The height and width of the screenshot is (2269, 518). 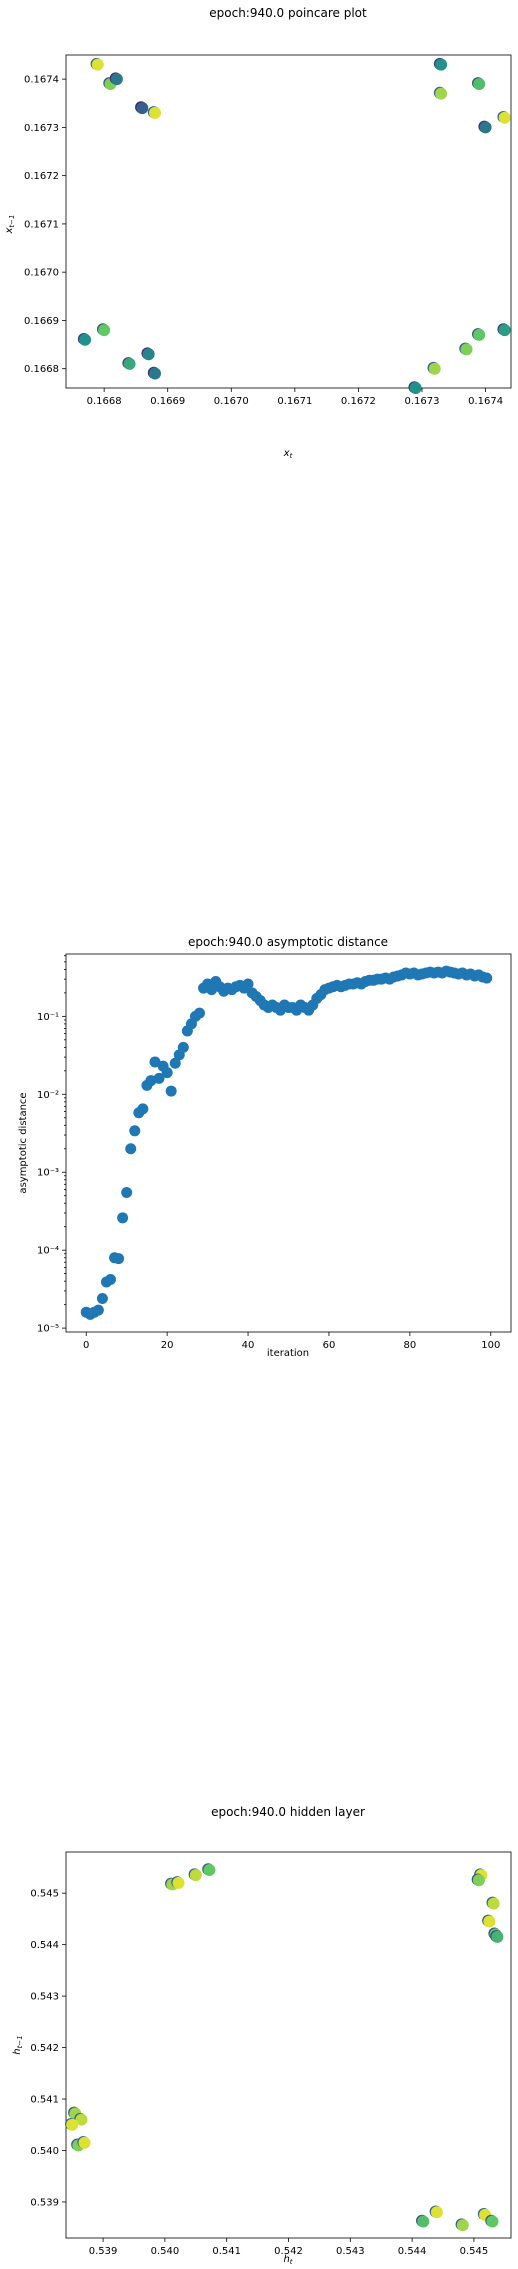 I want to click on y-tick-label: 0.545, so click(x=44, y=1894).